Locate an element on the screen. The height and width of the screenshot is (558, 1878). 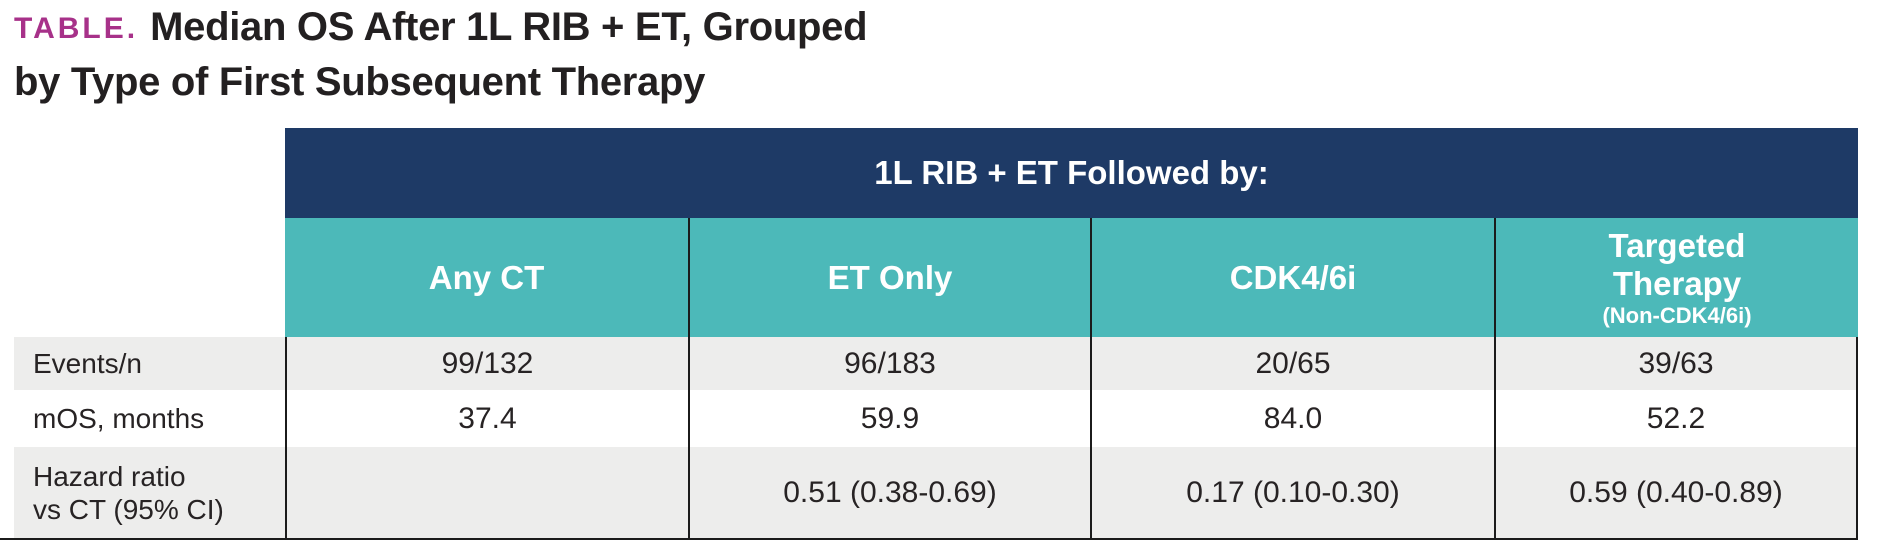
cell-hazard-et-only: 0.51 (0.38-0.69) is located at coordinates (889, 493).